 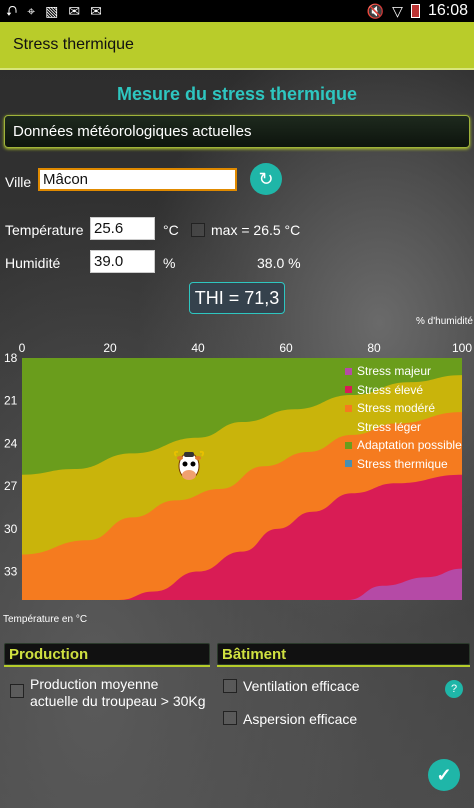 What do you see at coordinates (11, 401) in the screenshot?
I see `y-tick-label: 21` at bounding box center [11, 401].